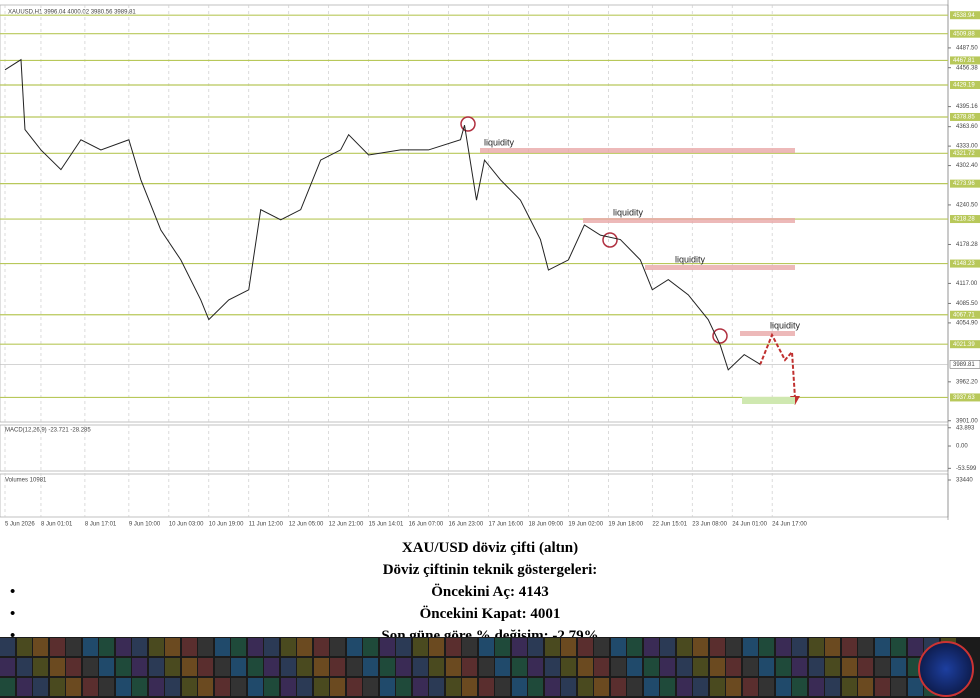 Image resolution: width=980 pixels, height=698 pixels. I want to click on forecast-arrow, so click(777, 365).